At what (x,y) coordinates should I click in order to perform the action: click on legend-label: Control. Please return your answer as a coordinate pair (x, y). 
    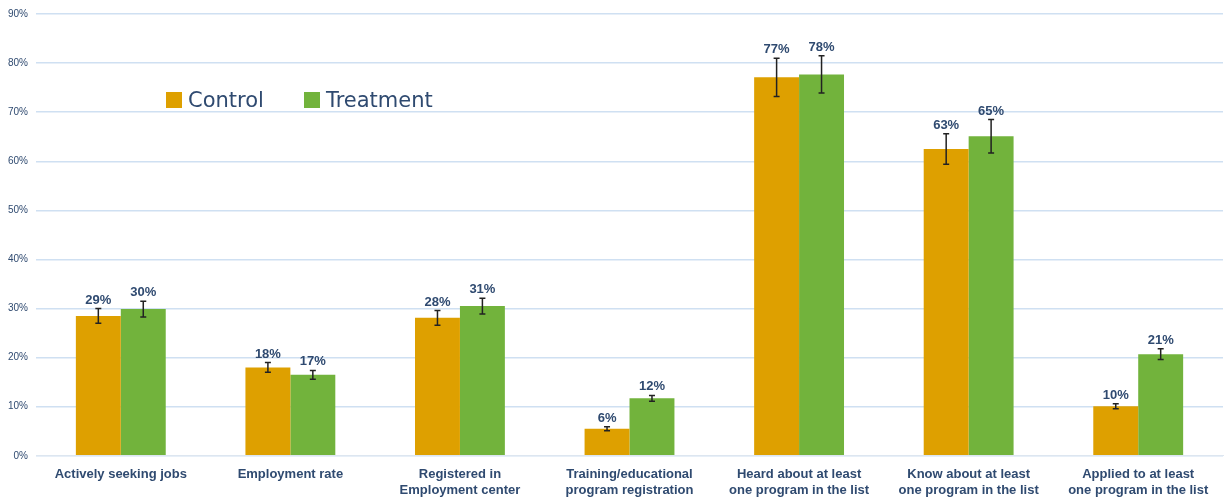
    Looking at the image, I should click on (226, 100).